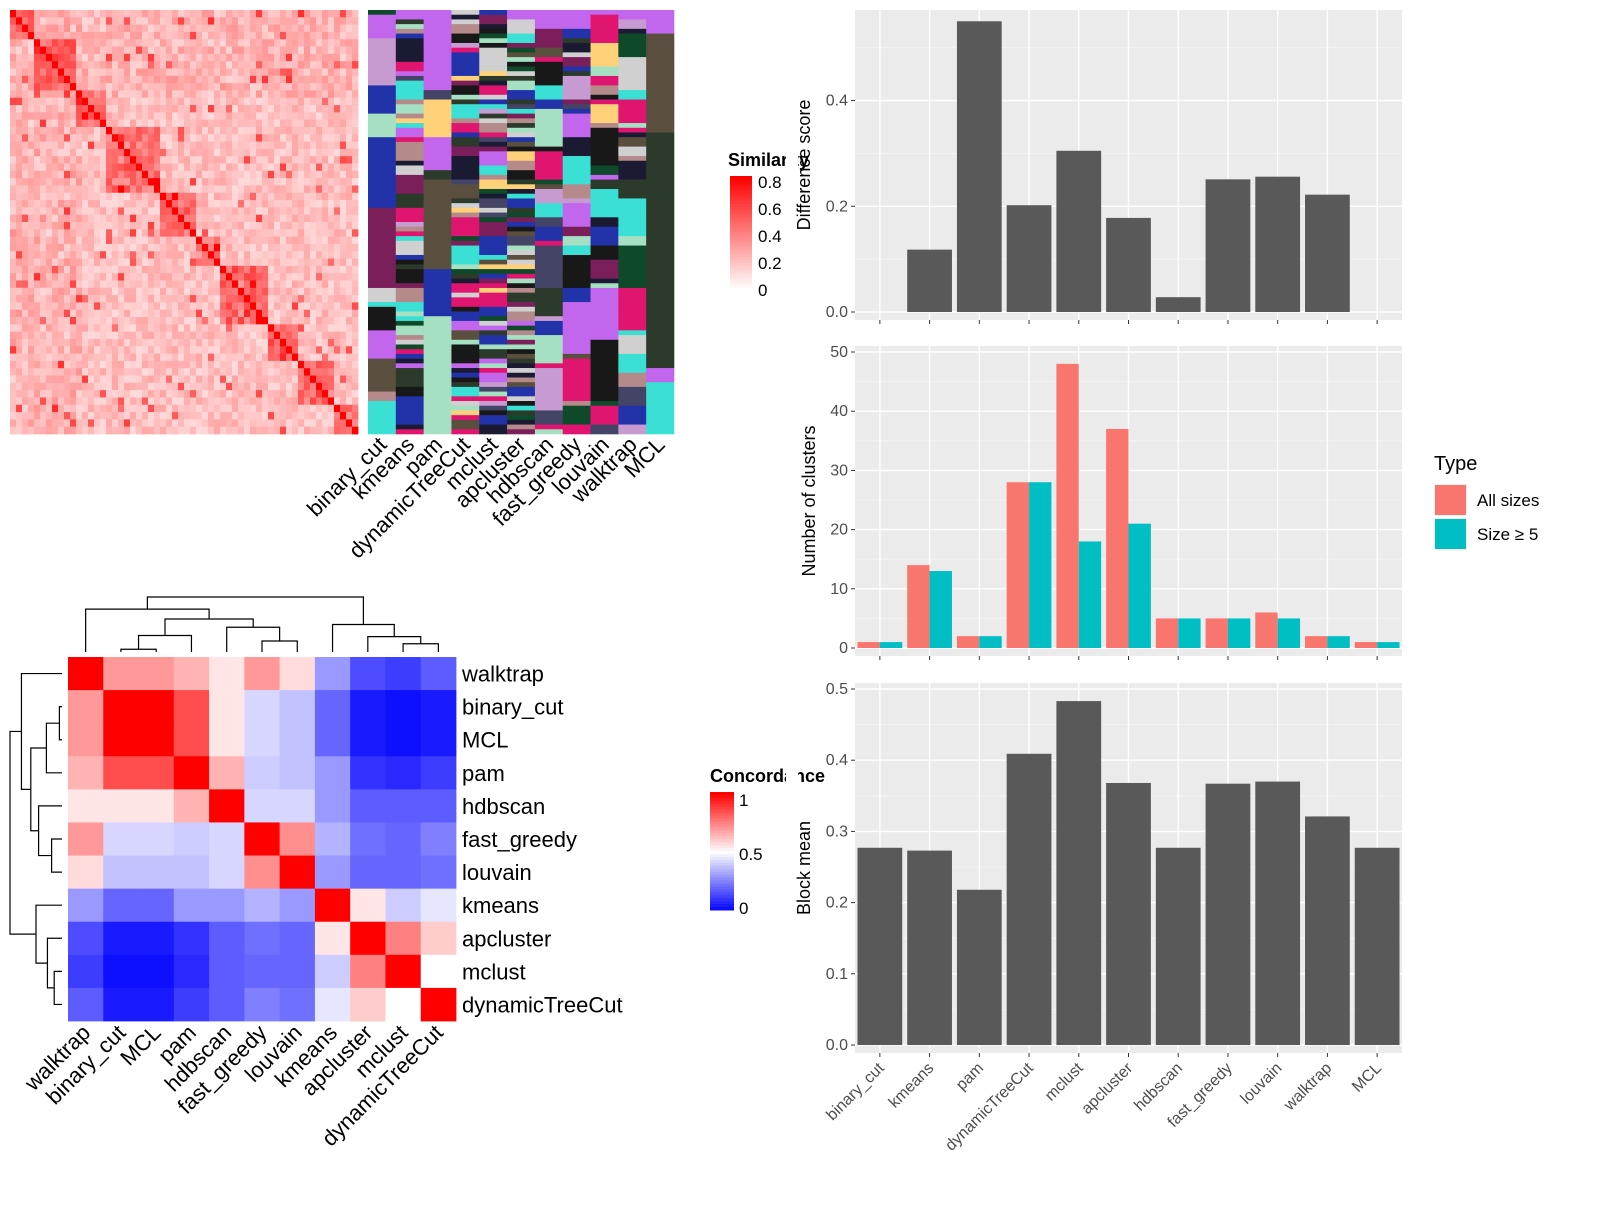 Image resolution: width=1600 pixels, height=1205 pixels. I want to click on dendrogram-branch, so click(255, 610).